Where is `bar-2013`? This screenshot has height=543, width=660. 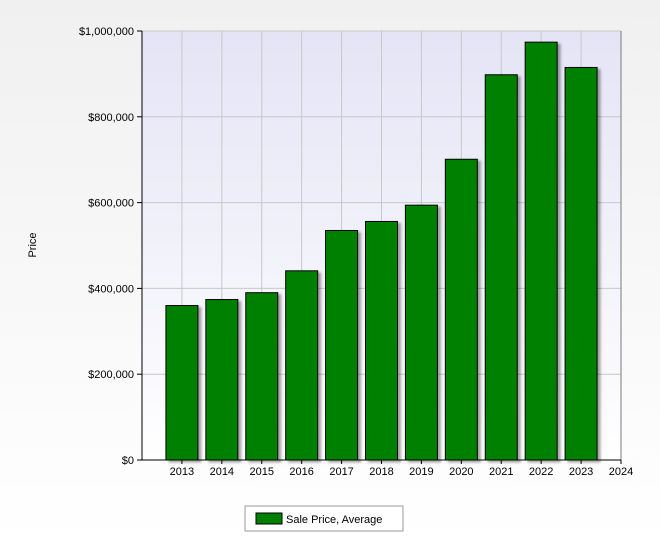 bar-2013 is located at coordinates (182, 383).